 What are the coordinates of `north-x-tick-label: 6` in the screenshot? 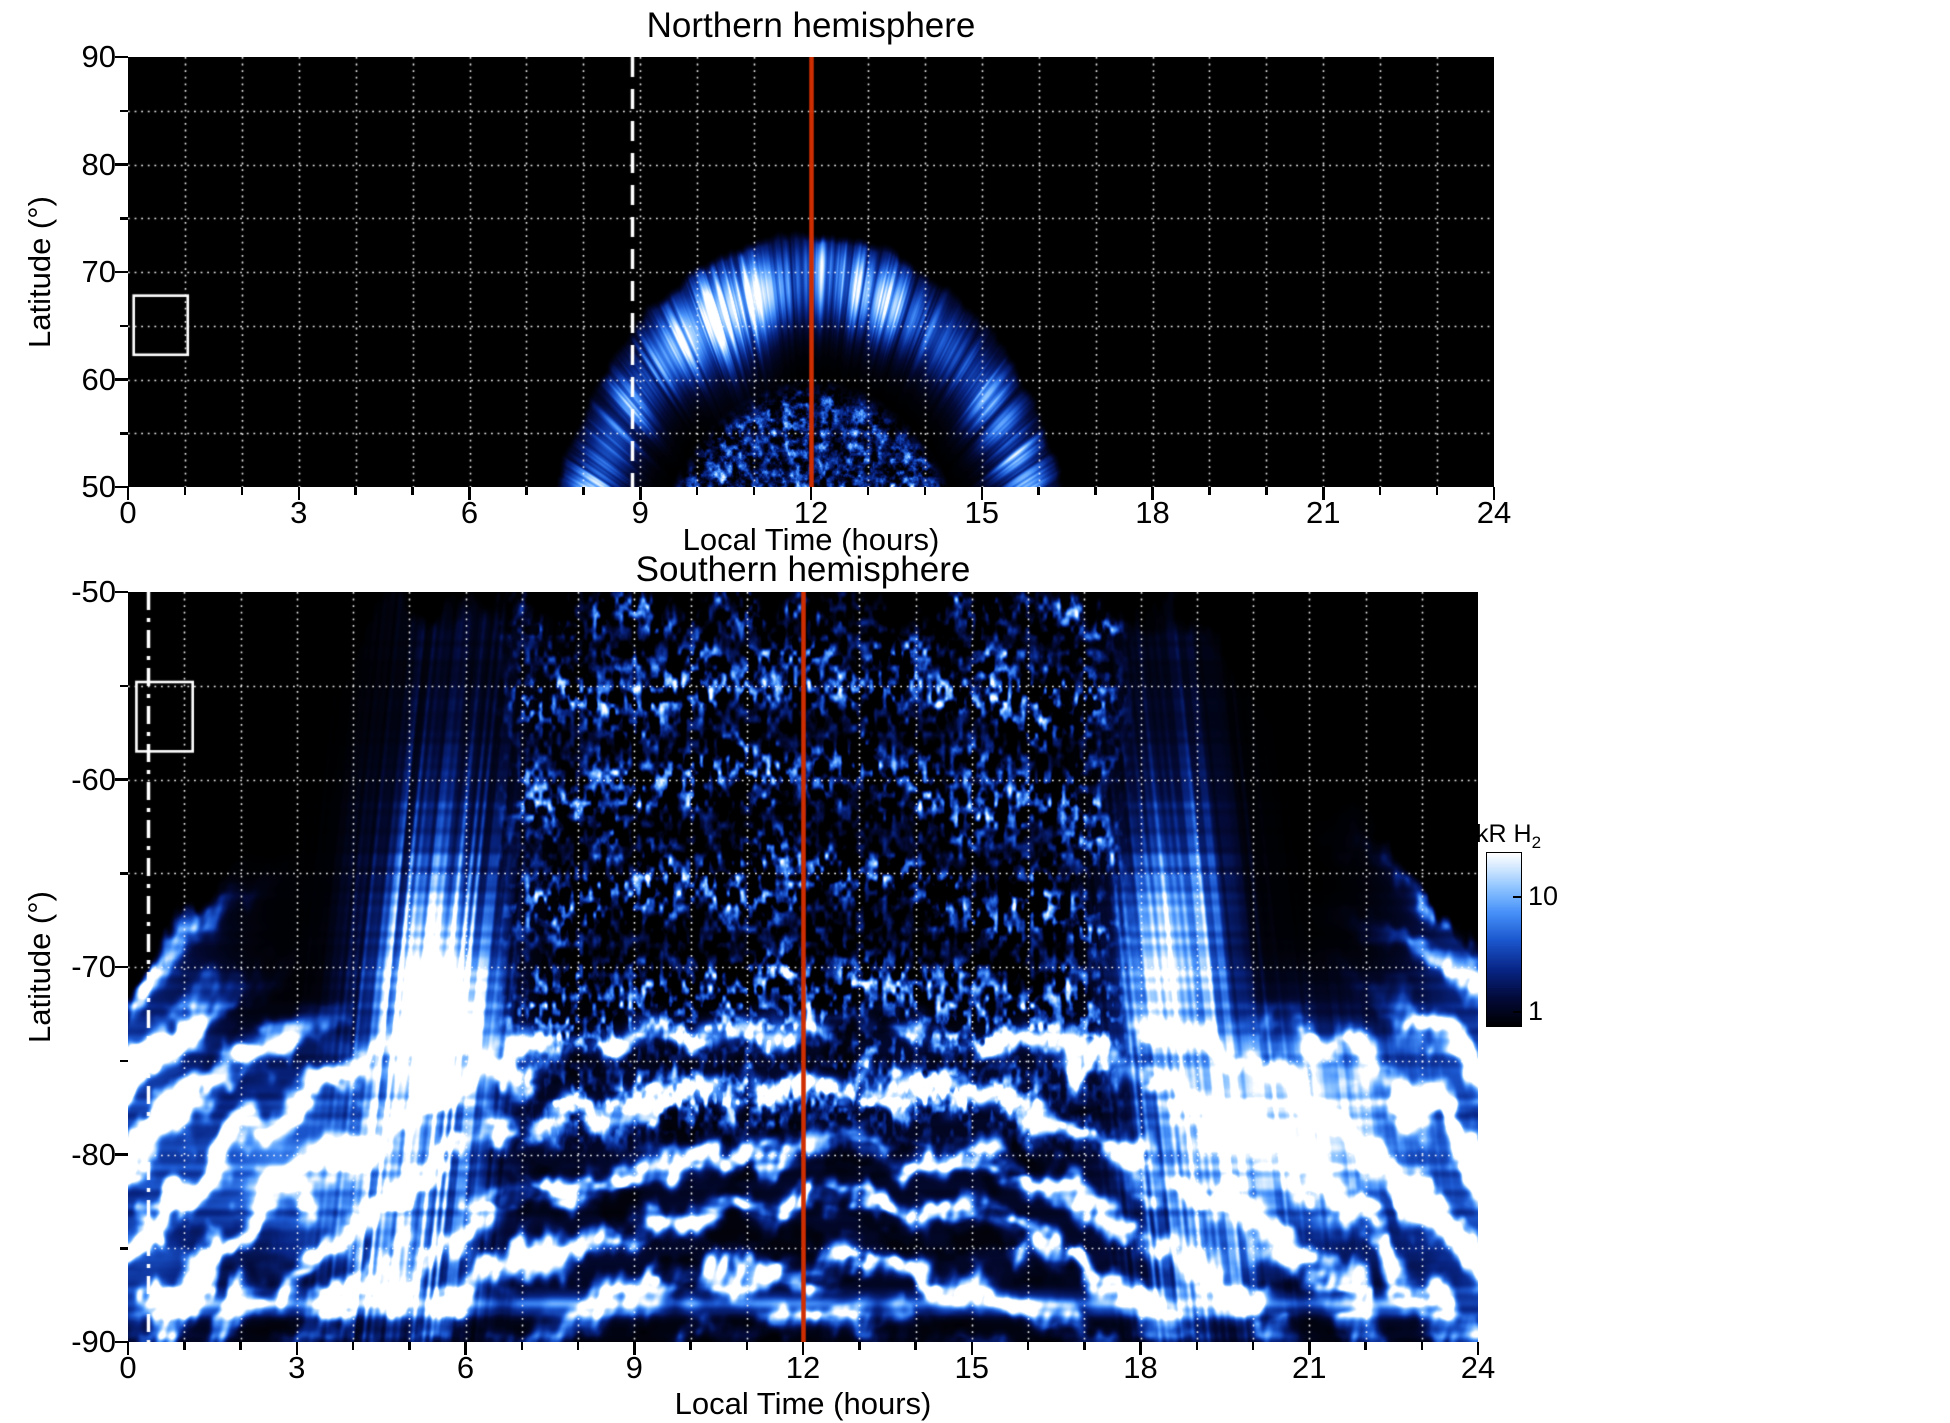 It's located at (469, 512).